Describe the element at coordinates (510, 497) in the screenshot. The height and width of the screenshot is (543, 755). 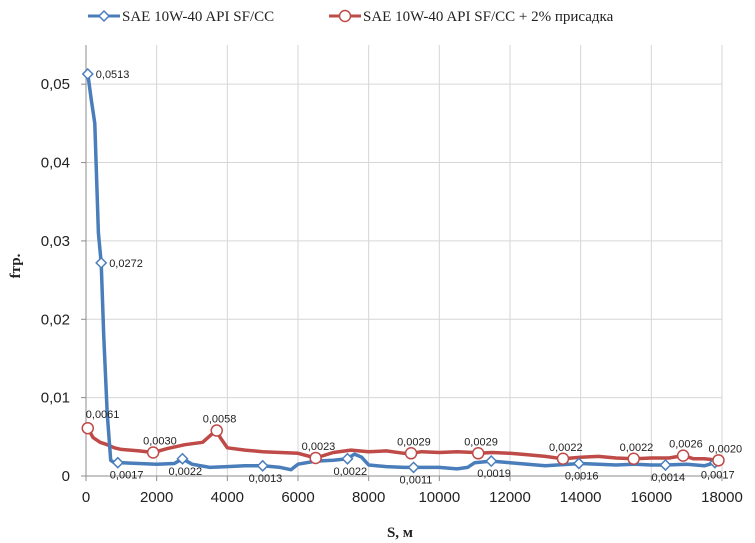
I see `x-tick-label: 12000` at that location.